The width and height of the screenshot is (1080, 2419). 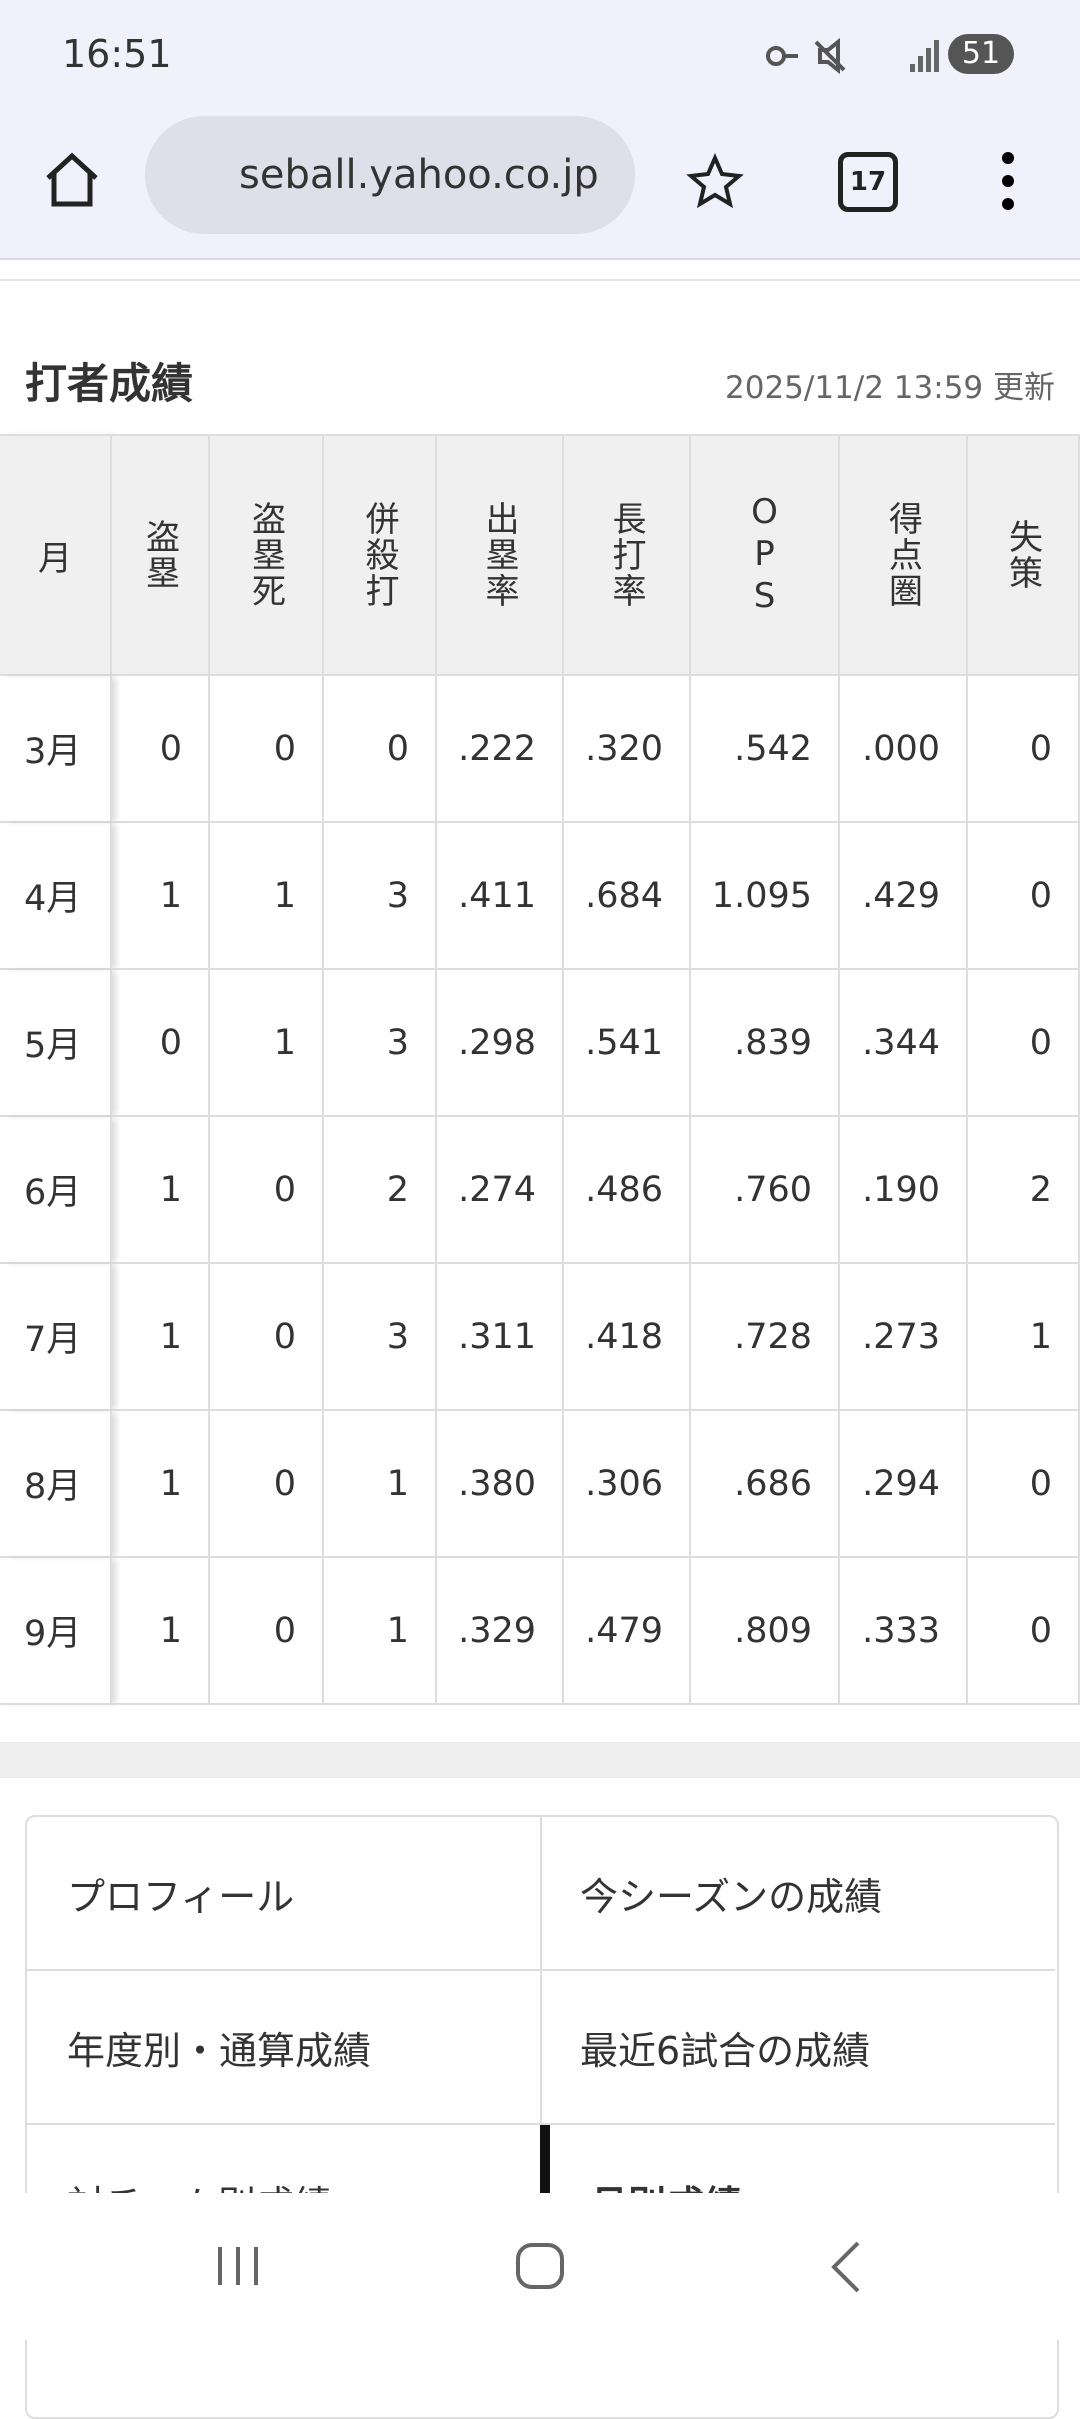 What do you see at coordinates (627, 1631) in the screenshot?
I see `cell: .479` at bounding box center [627, 1631].